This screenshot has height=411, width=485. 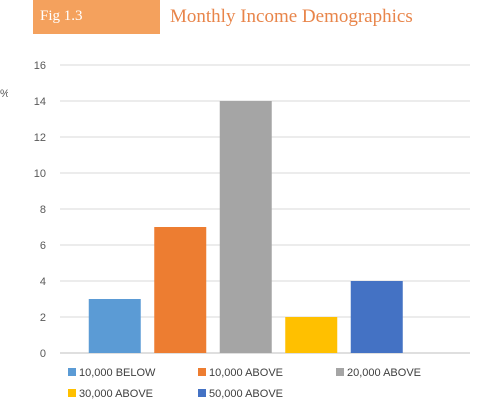 I want to click on y-tick-label: 14, so click(x=40, y=102).